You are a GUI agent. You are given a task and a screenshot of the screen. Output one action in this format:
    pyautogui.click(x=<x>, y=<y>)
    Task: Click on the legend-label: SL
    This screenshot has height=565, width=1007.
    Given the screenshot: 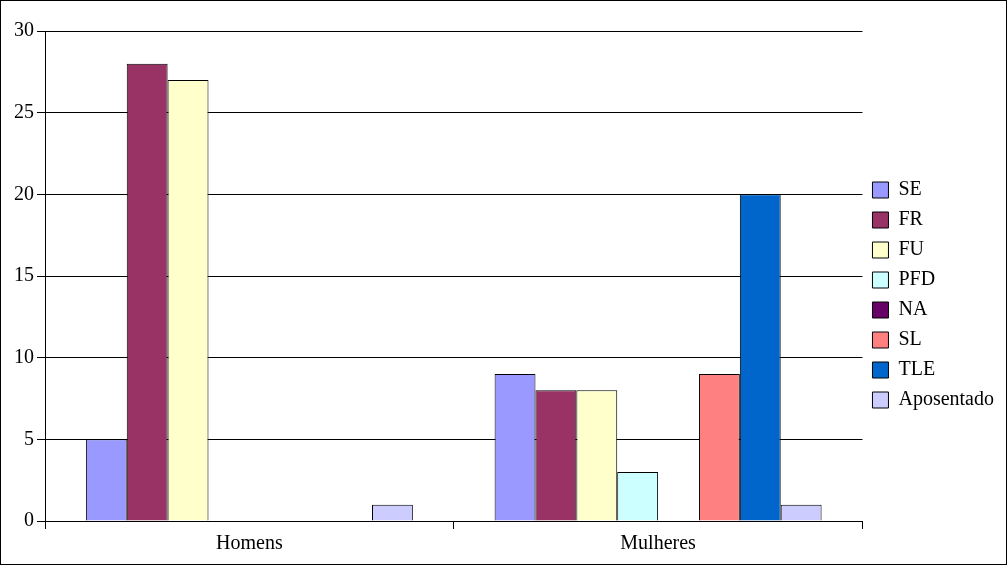 What is the action you would take?
    pyautogui.click(x=910, y=338)
    